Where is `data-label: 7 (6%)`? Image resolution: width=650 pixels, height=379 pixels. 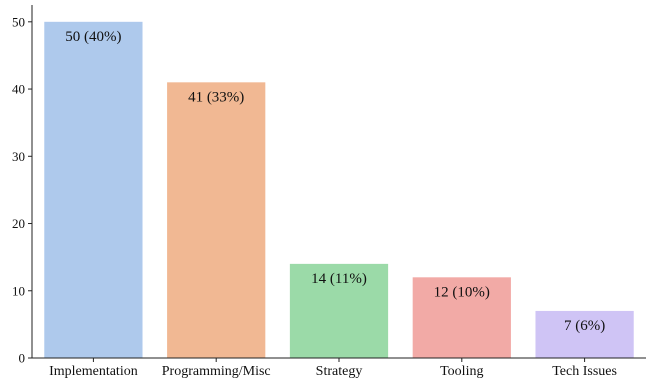 data-label: 7 (6%) is located at coordinates (584, 326).